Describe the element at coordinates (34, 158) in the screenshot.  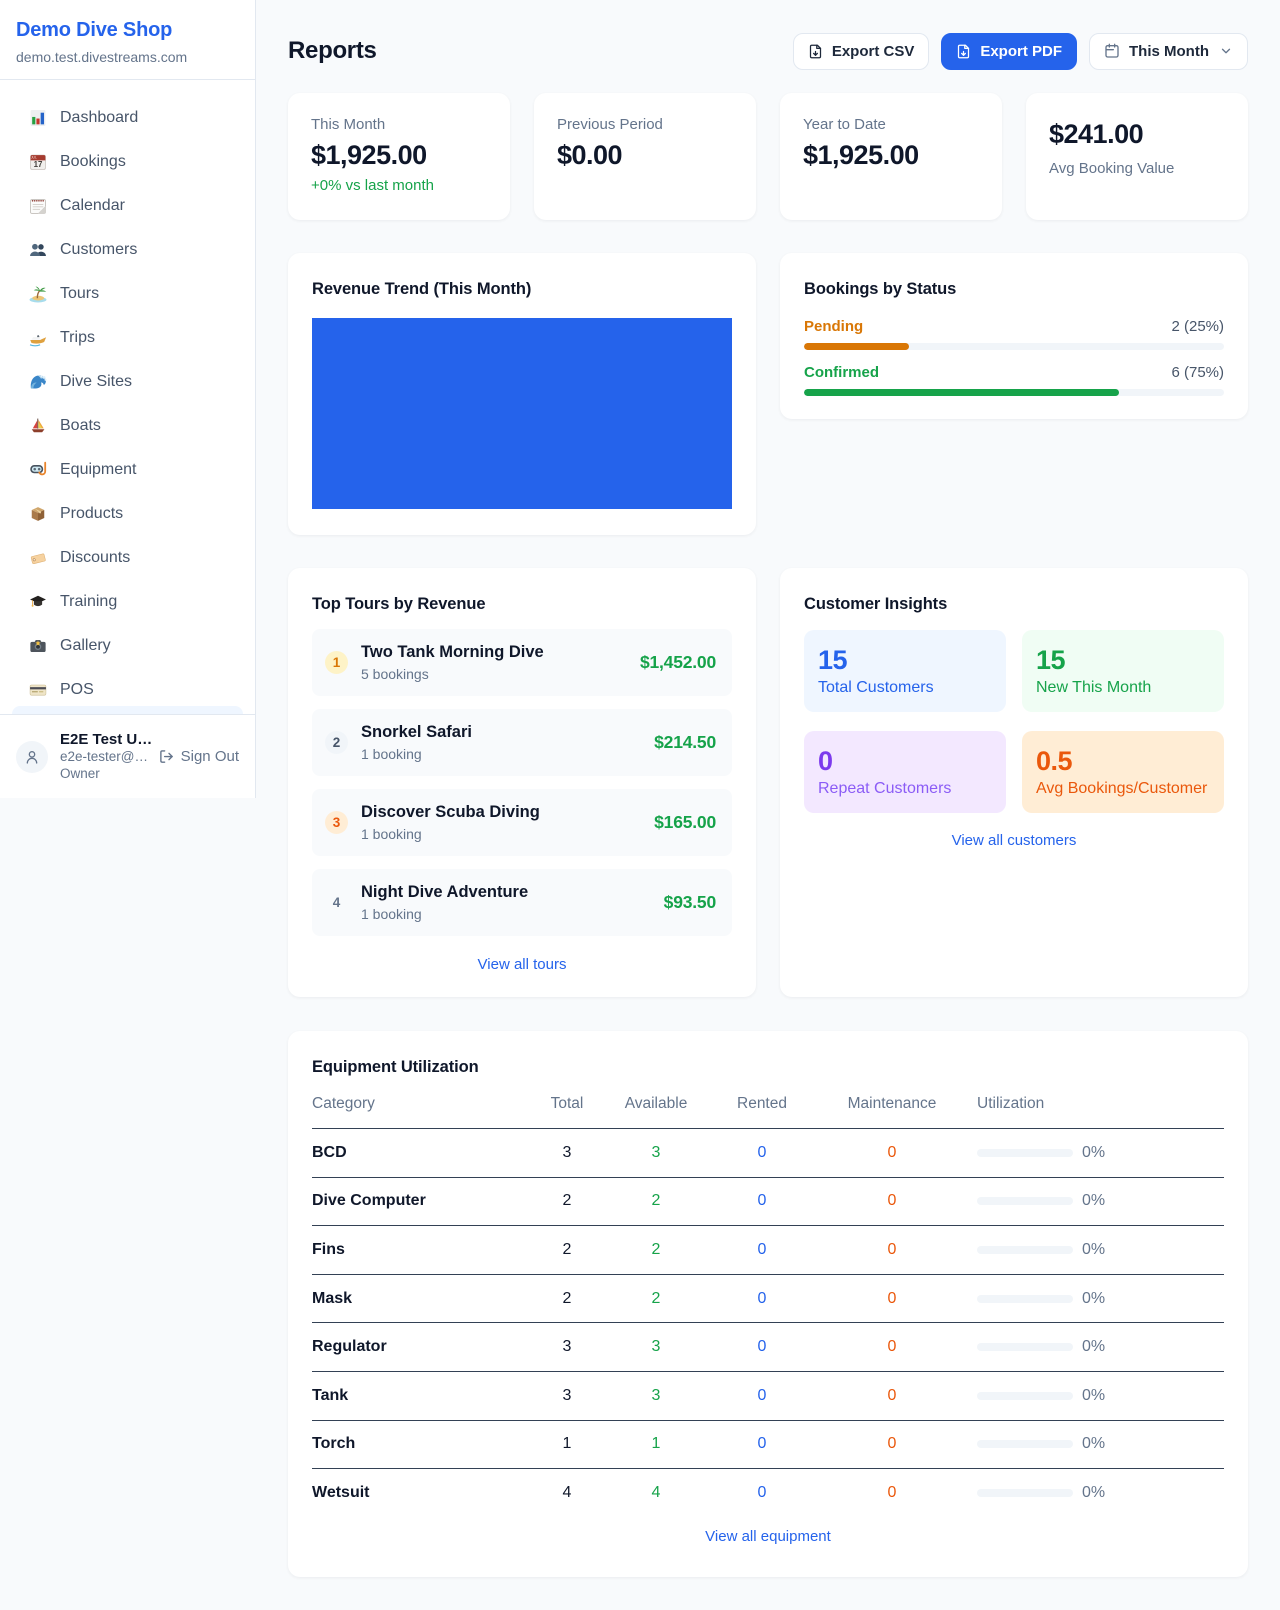
I see `svg-text: JUL` at that location.